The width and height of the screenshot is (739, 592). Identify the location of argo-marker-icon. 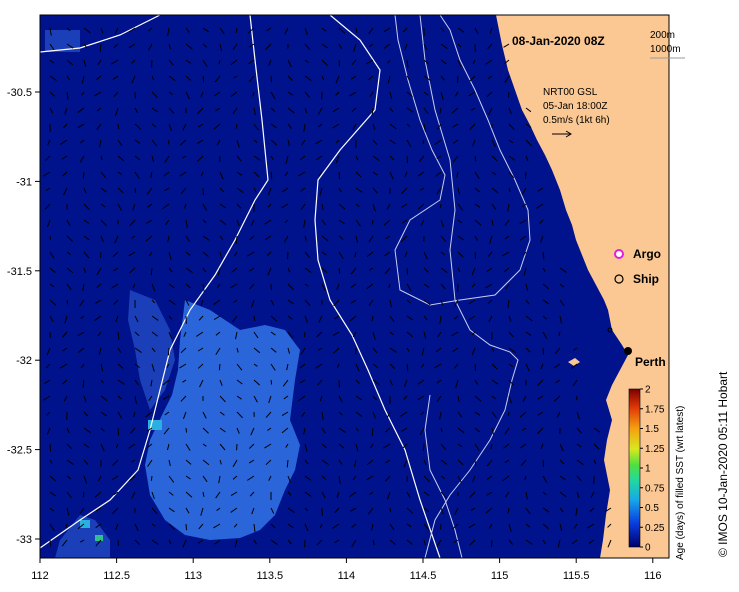
(619, 254).